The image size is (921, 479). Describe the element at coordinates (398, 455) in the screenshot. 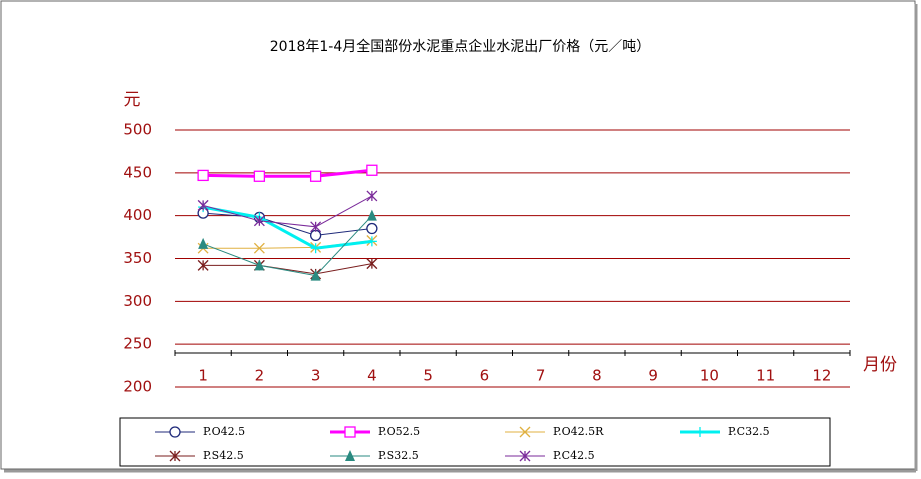

I see `legend-label: P.S32.5` at that location.